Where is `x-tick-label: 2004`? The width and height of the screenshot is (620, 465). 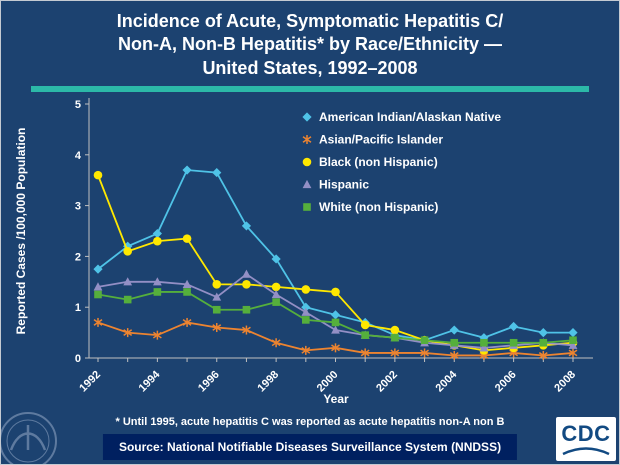 x-tick-label: 2004 is located at coordinates (447, 381).